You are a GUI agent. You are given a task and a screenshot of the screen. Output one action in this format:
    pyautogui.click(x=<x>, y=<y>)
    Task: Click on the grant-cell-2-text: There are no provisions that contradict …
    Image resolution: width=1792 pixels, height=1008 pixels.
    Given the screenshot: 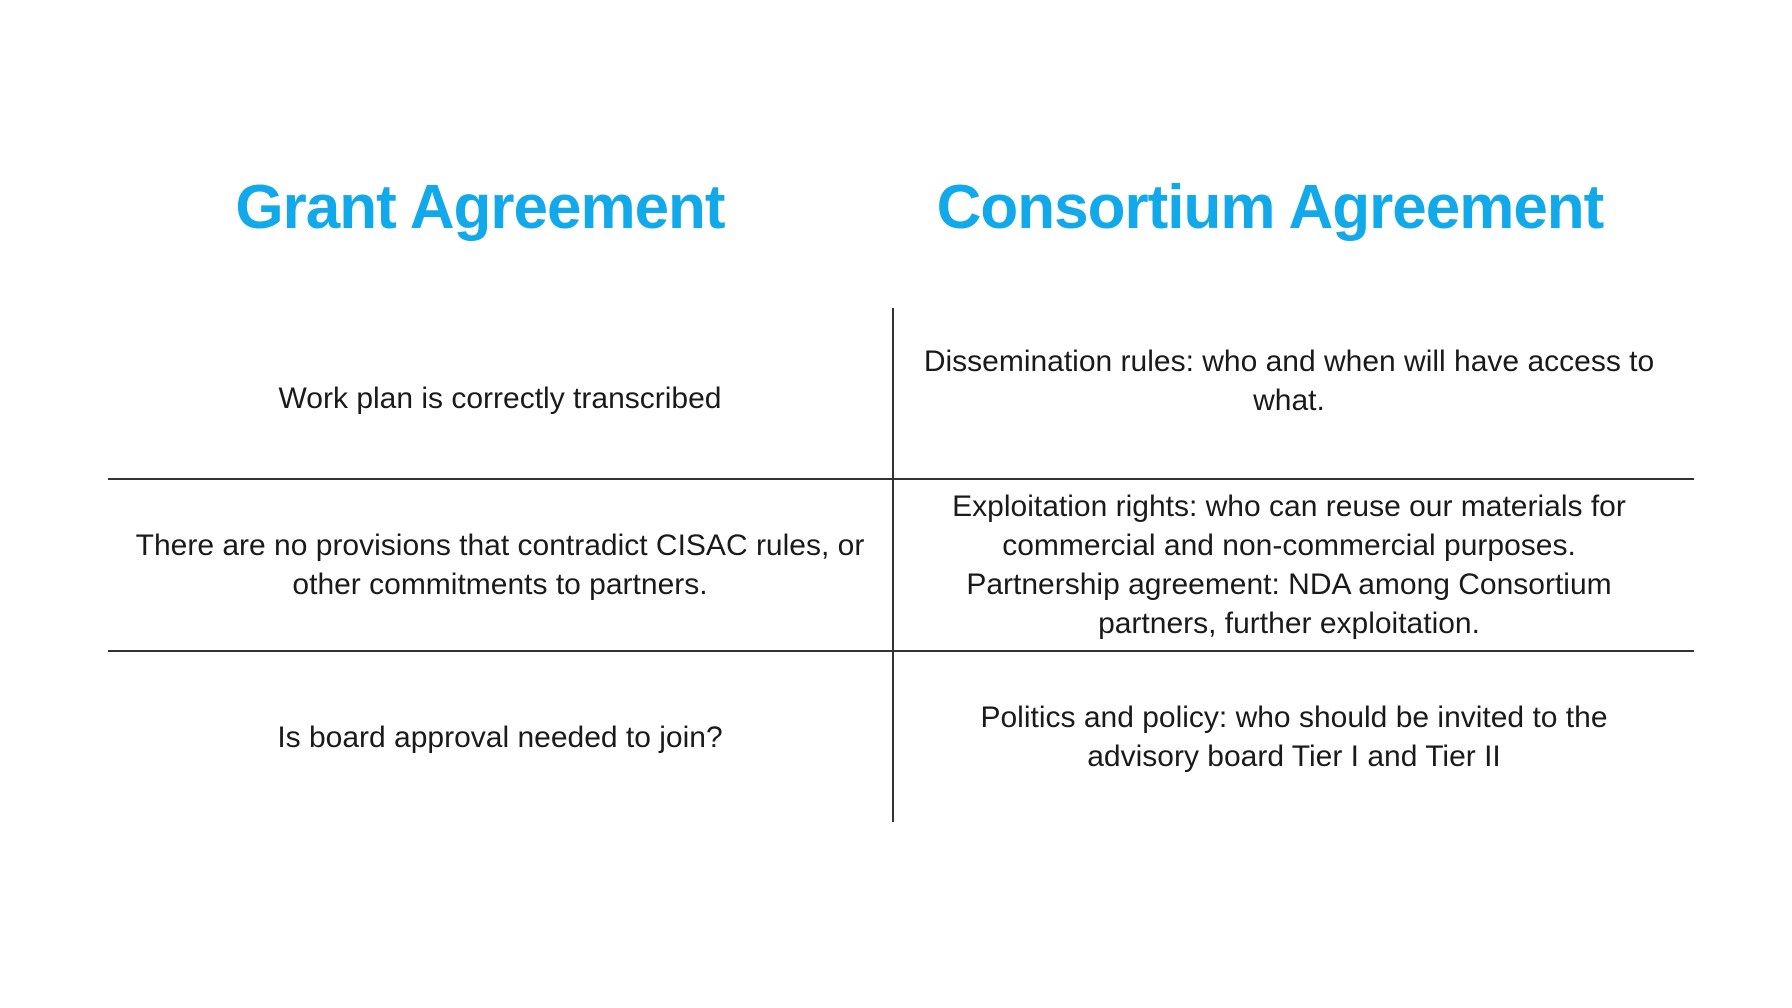 What is the action you would take?
    pyautogui.click(x=500, y=565)
    